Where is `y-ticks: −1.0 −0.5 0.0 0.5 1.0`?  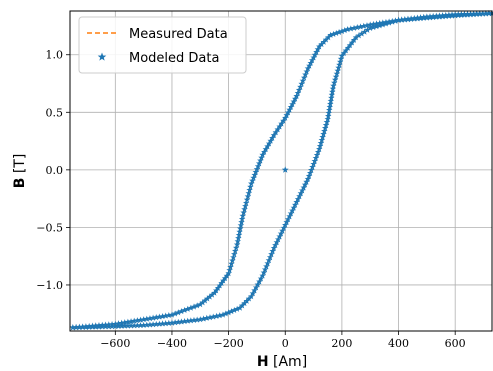 y-ticks: −1.0 −0.5 0.0 0.5 1.0 is located at coordinates (53, 170).